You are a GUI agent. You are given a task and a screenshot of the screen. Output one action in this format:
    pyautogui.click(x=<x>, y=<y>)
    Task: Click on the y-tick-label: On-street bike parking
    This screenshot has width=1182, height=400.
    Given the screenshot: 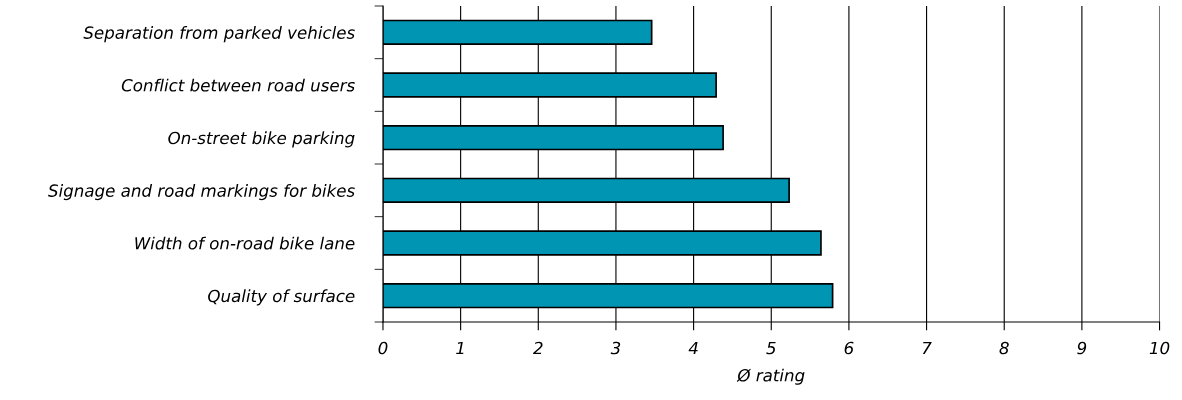 What is the action you would take?
    pyautogui.click(x=261, y=139)
    